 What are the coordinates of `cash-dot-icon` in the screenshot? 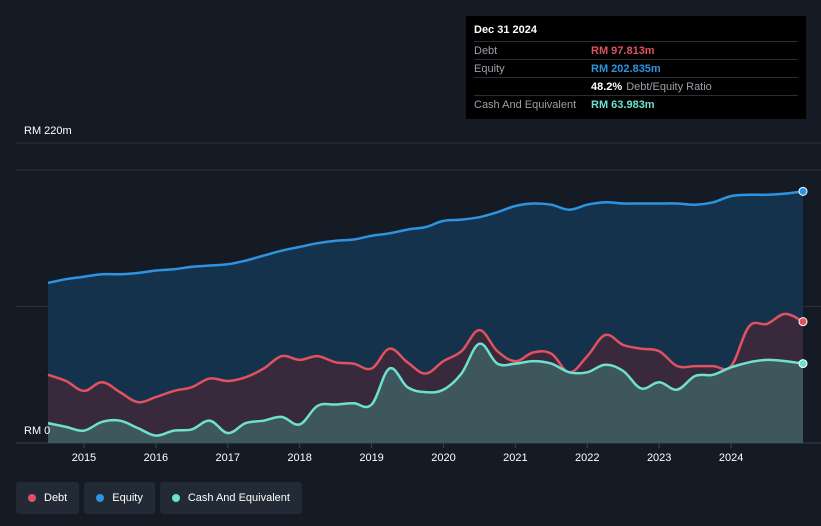 It's located at (175, 498).